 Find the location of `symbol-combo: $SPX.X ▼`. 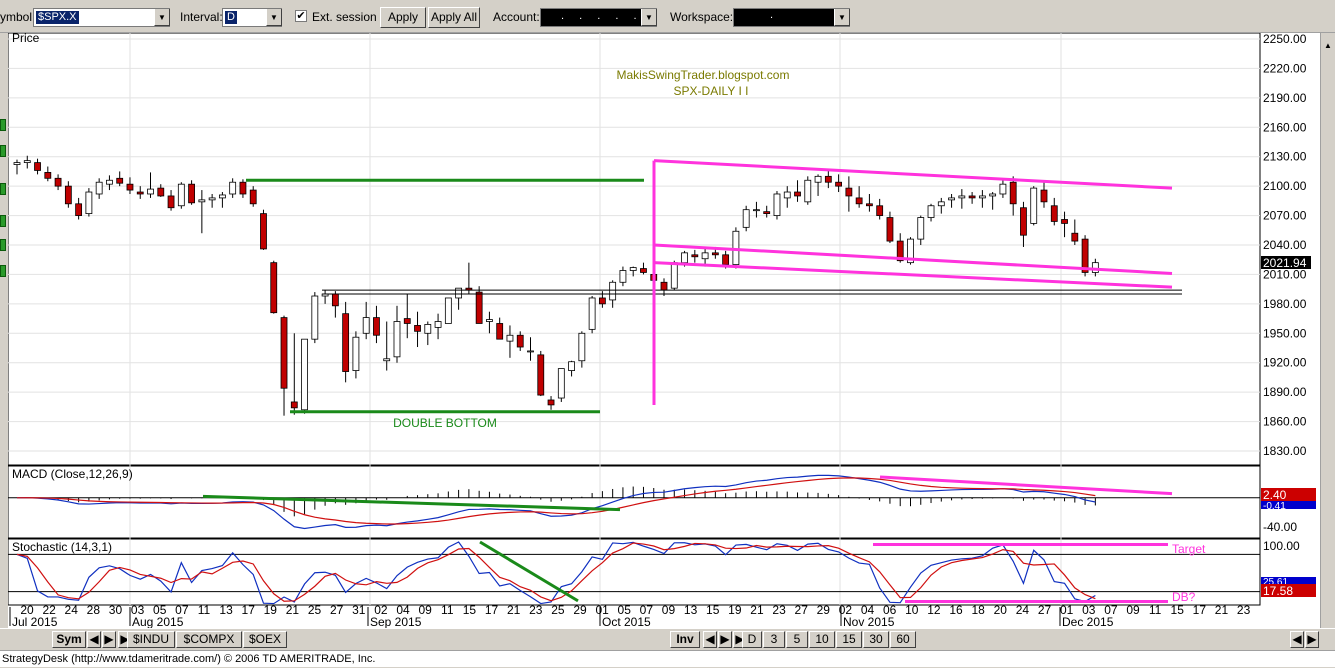

symbol-combo: $SPX.X ▼ is located at coordinates (101, 17).